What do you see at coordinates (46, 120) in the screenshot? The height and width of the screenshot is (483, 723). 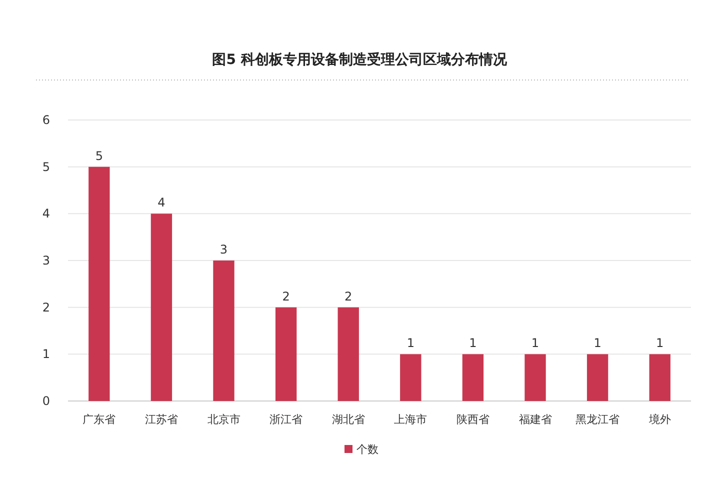 I see `y-tick-label: 6` at bounding box center [46, 120].